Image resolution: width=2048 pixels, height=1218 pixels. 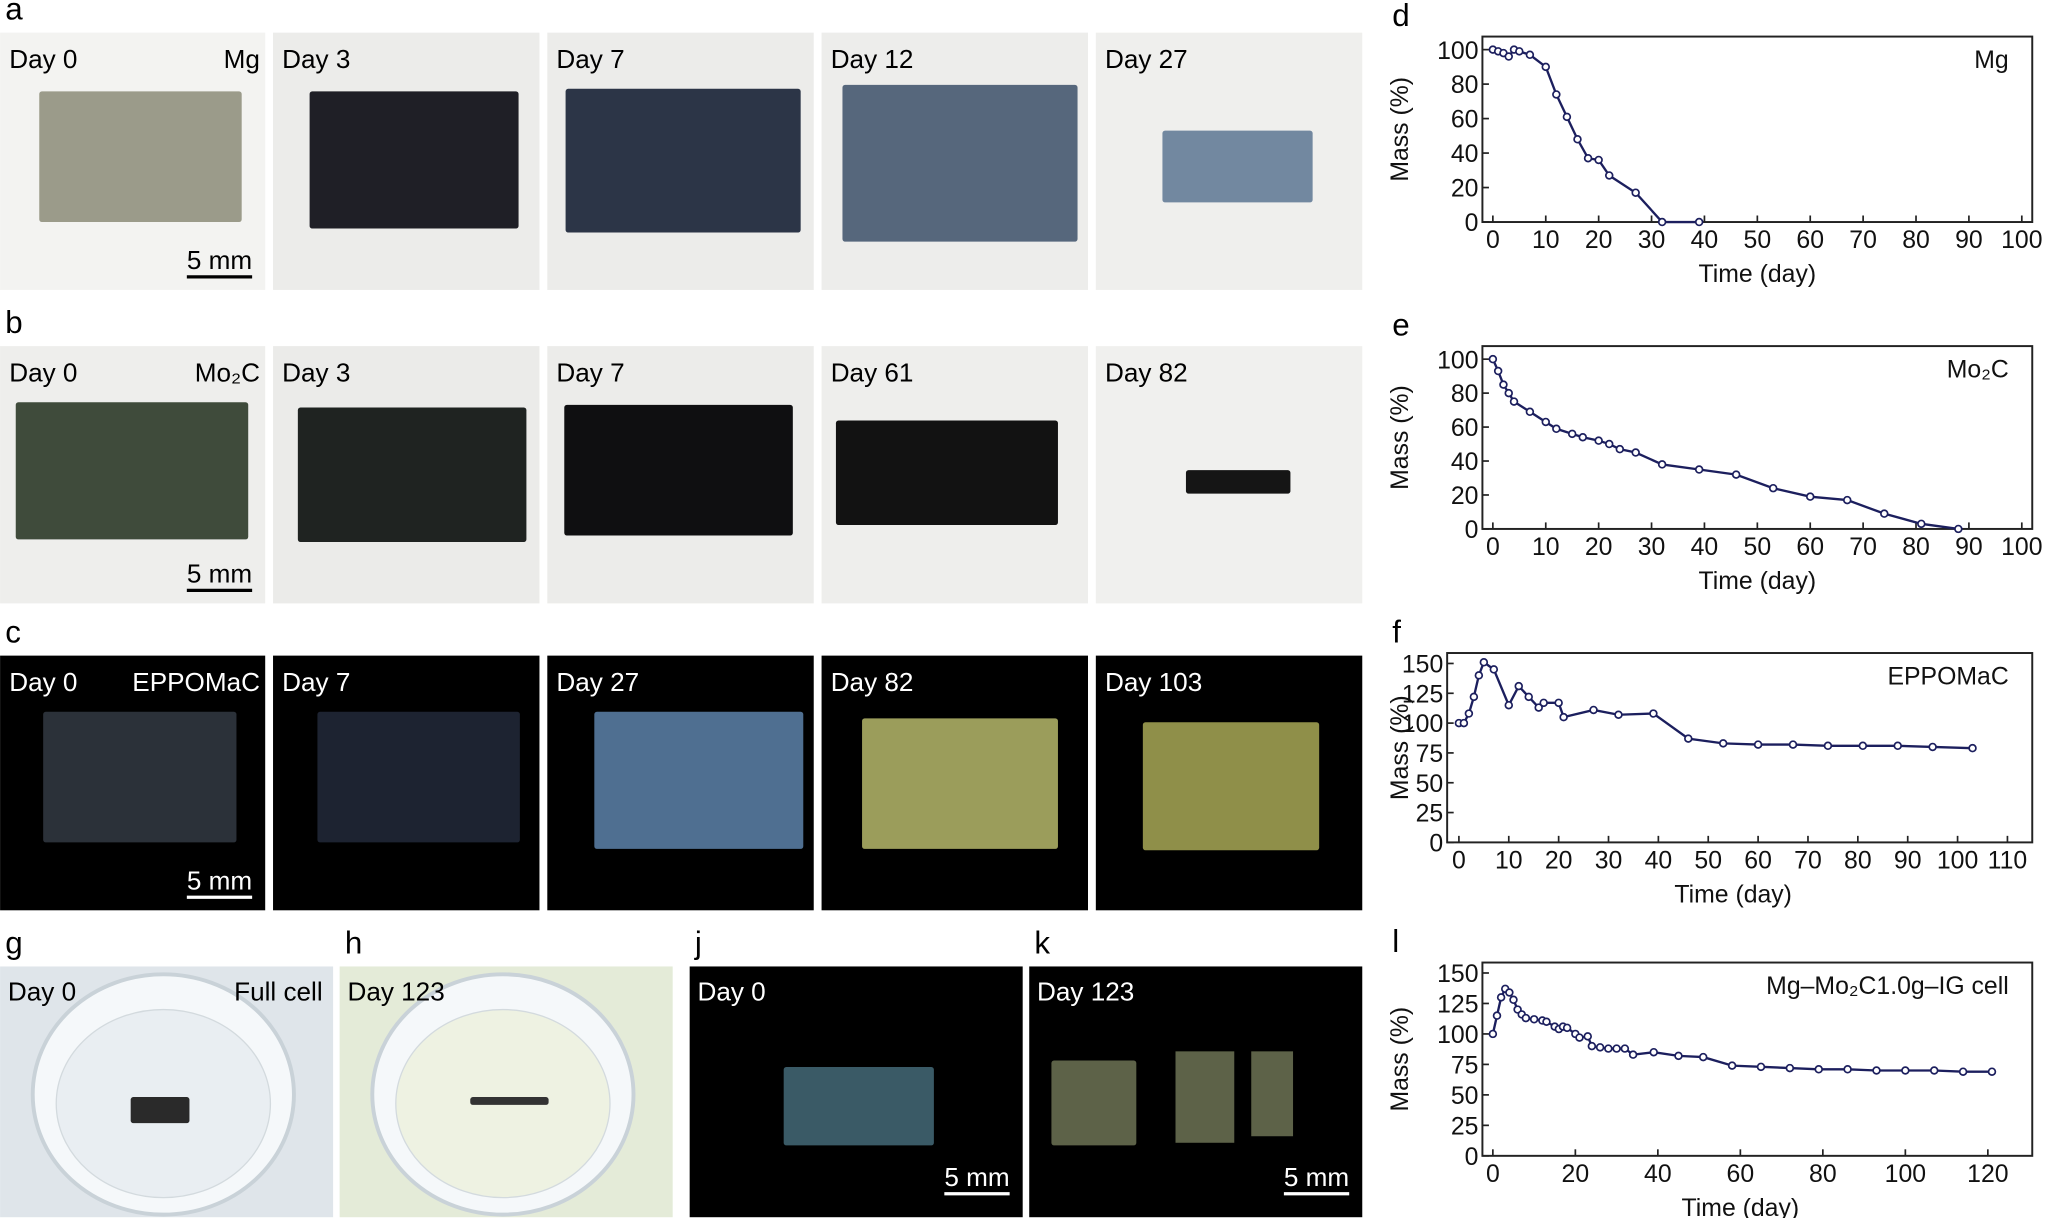 I want to click on panel-label: b, so click(x=13, y=322).